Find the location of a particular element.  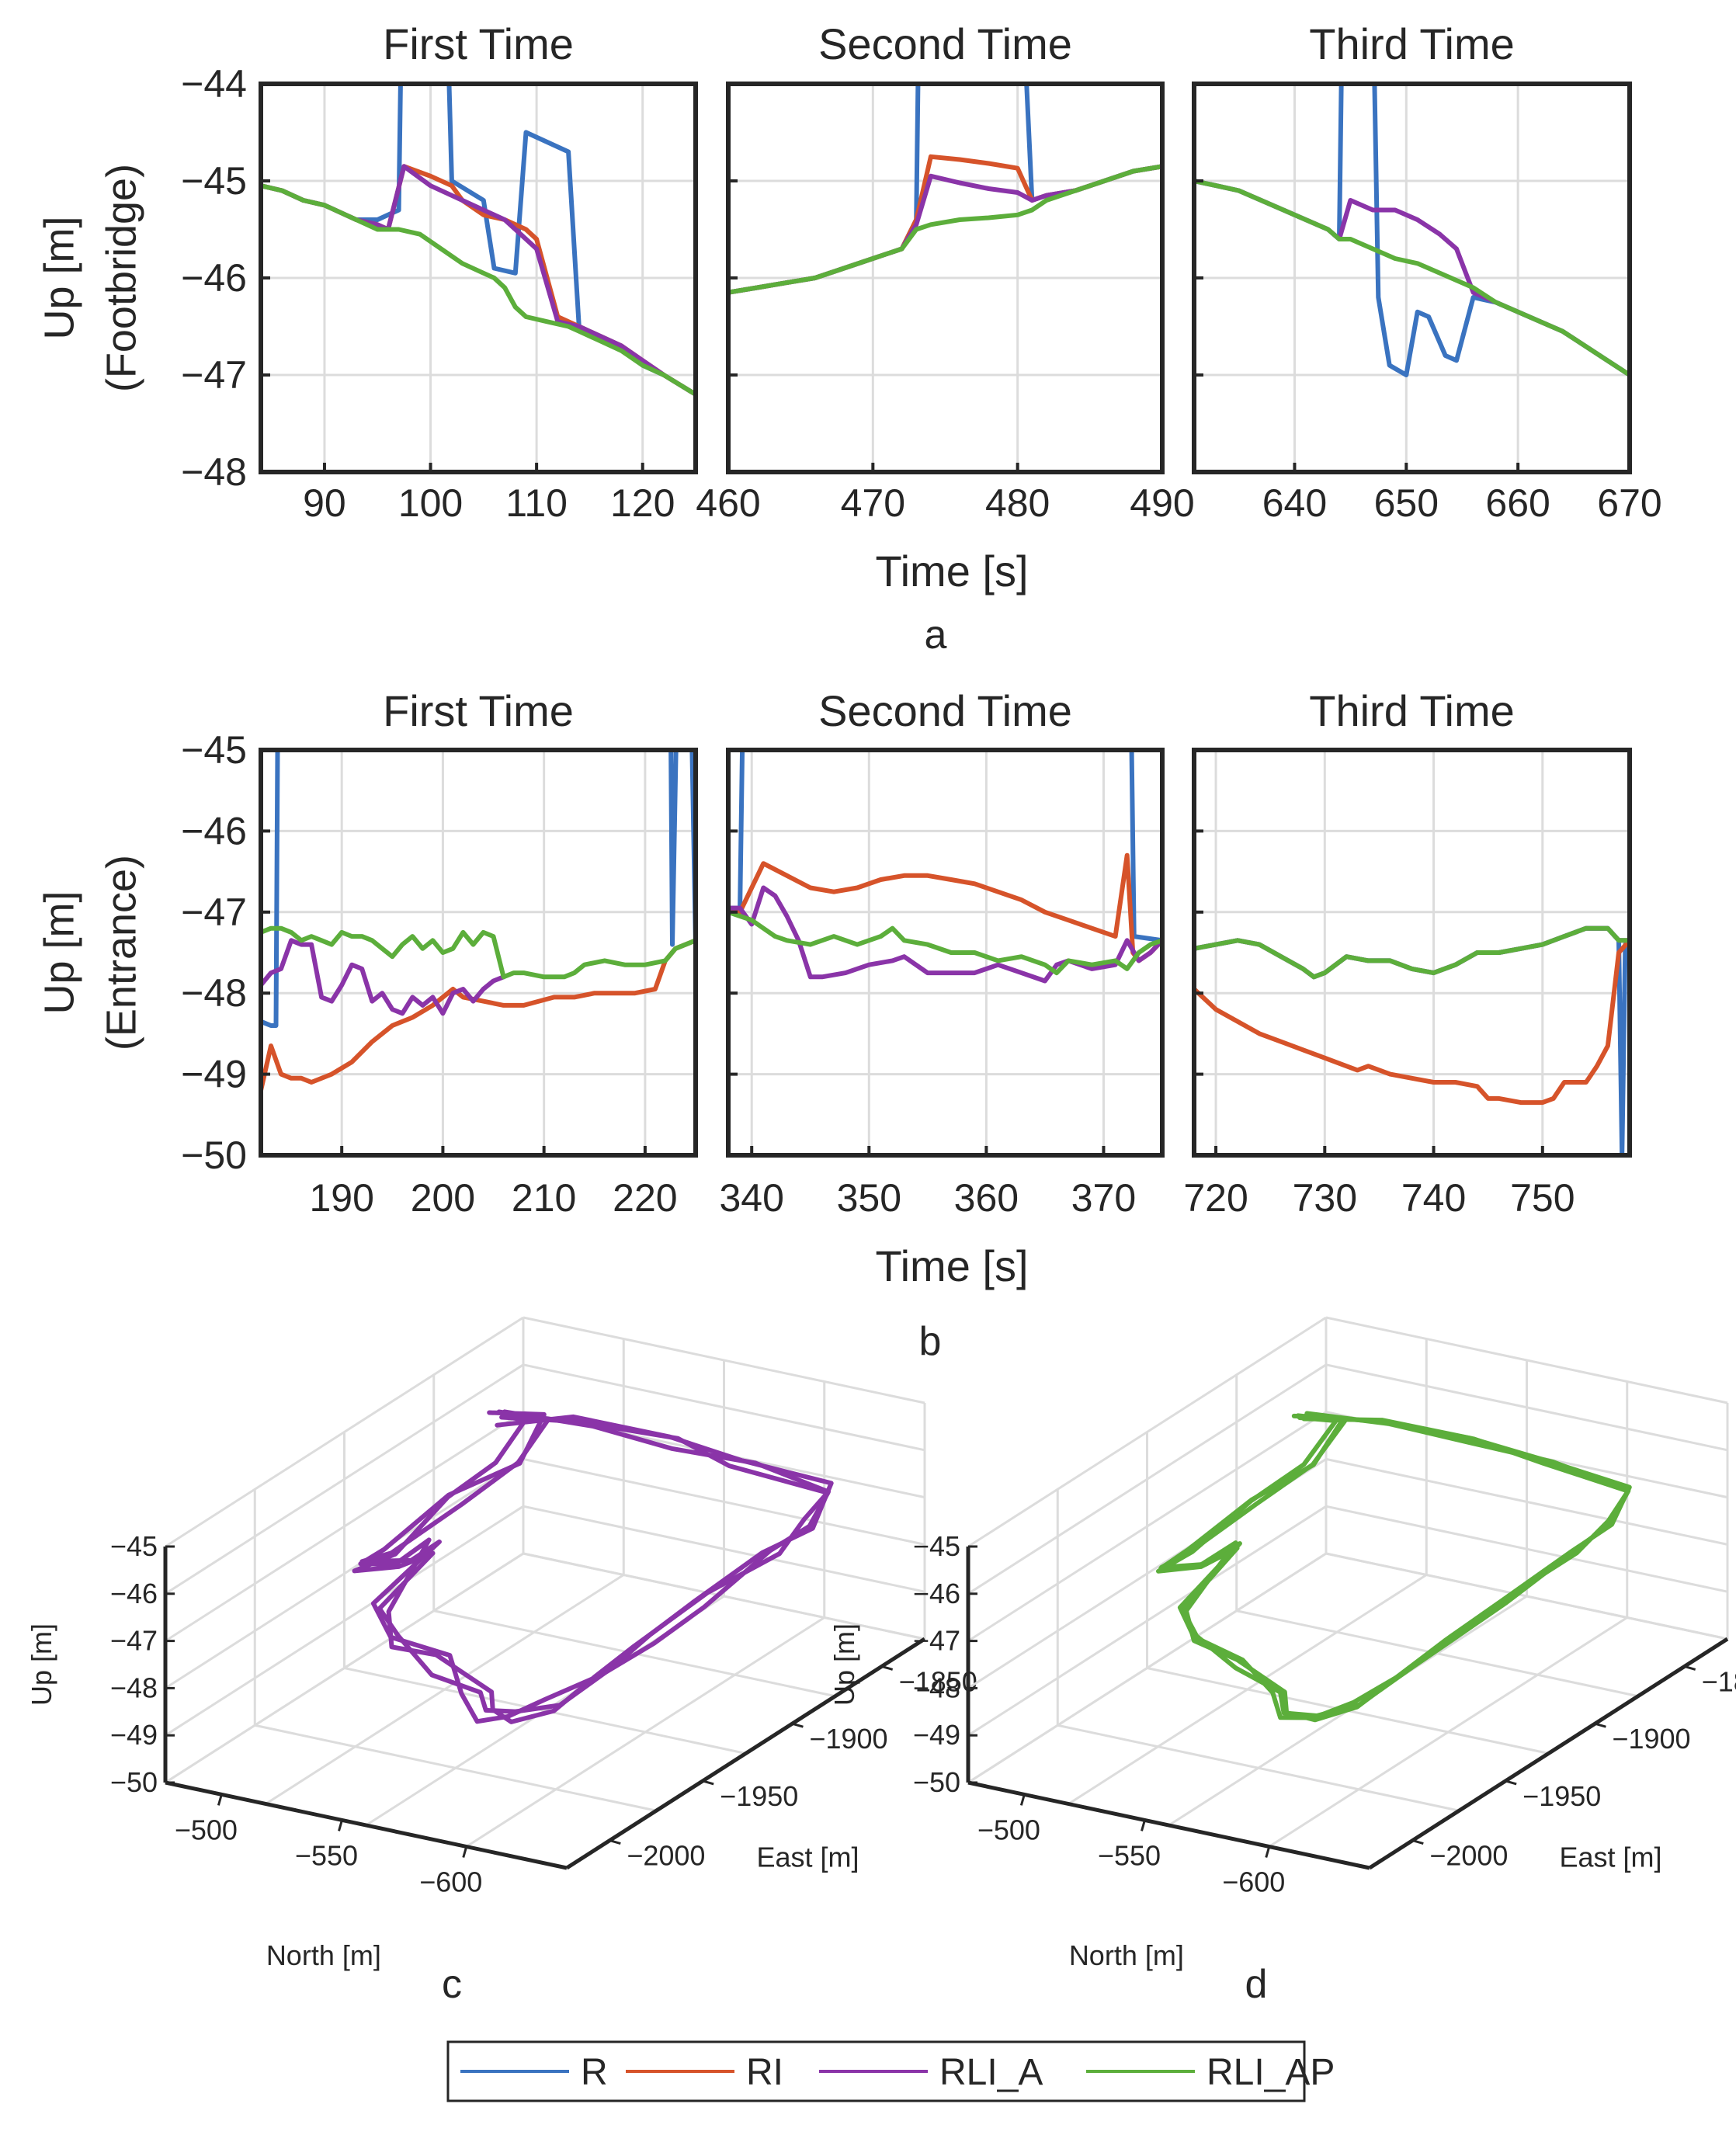

x-tick-label: 200 is located at coordinates (443, 1198).